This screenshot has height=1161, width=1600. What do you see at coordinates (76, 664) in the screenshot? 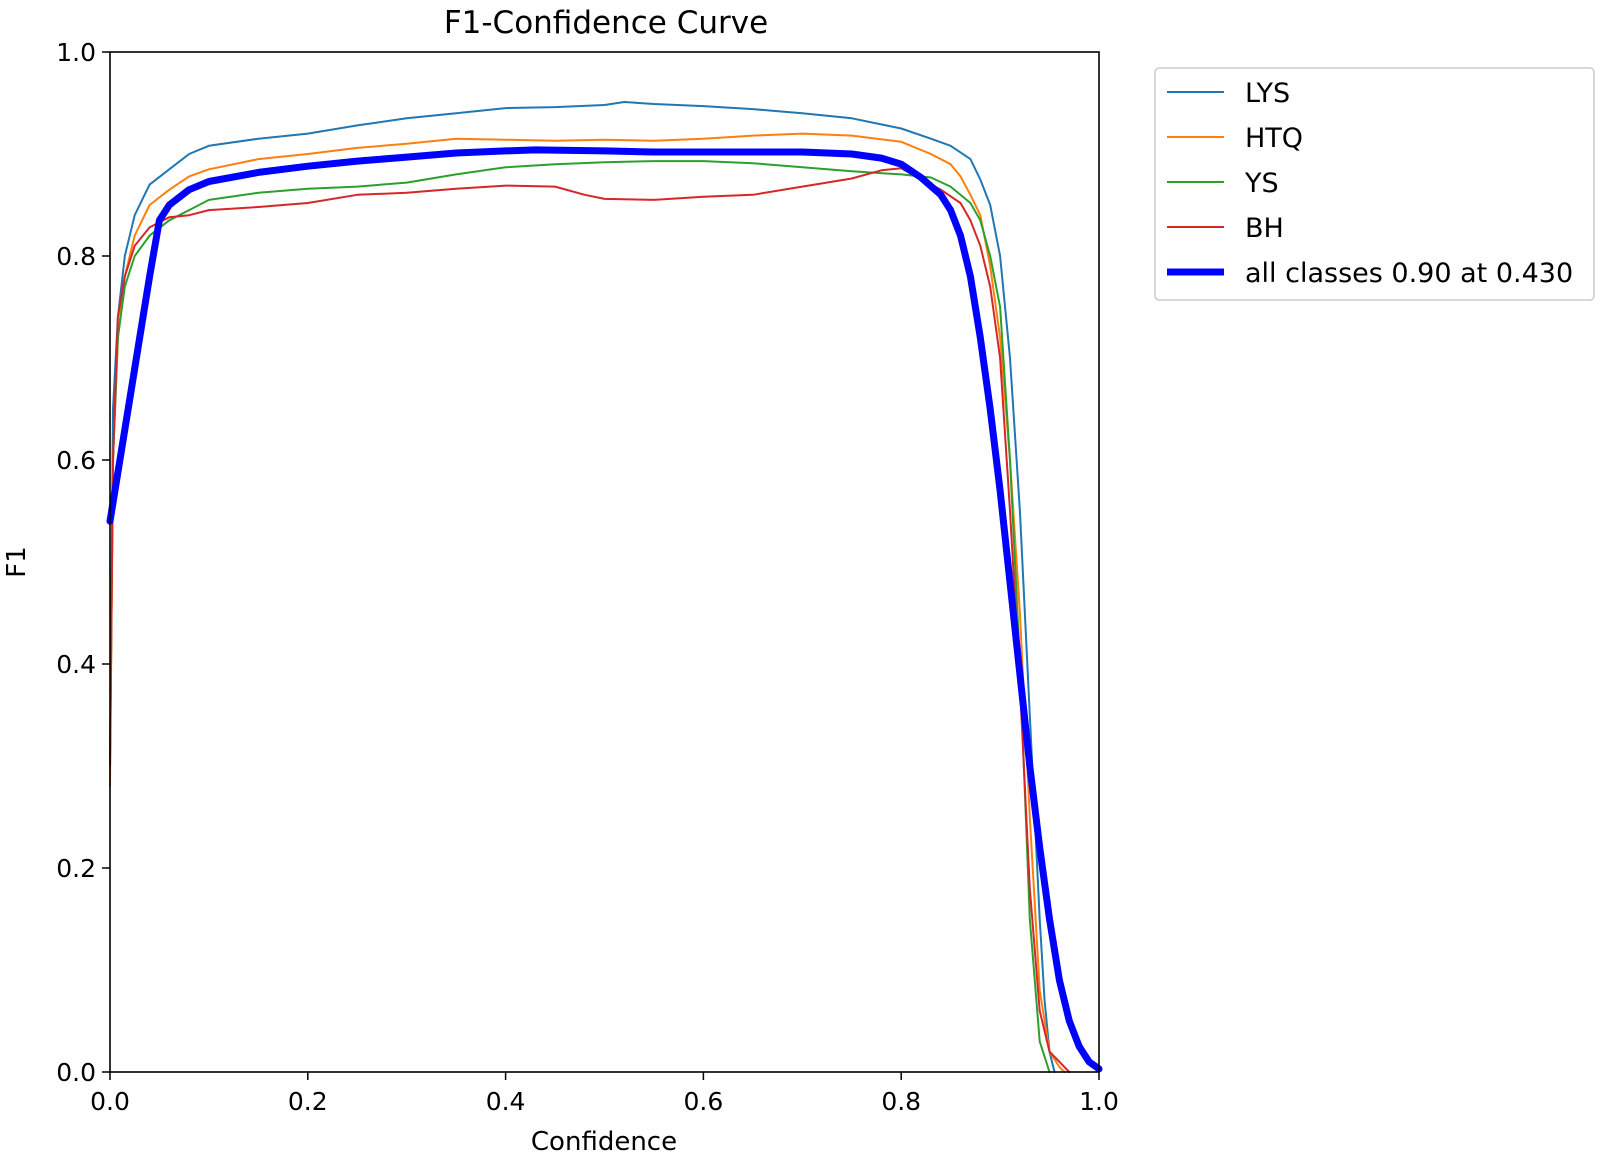
I see `y-tick-label: 0.4` at bounding box center [76, 664].